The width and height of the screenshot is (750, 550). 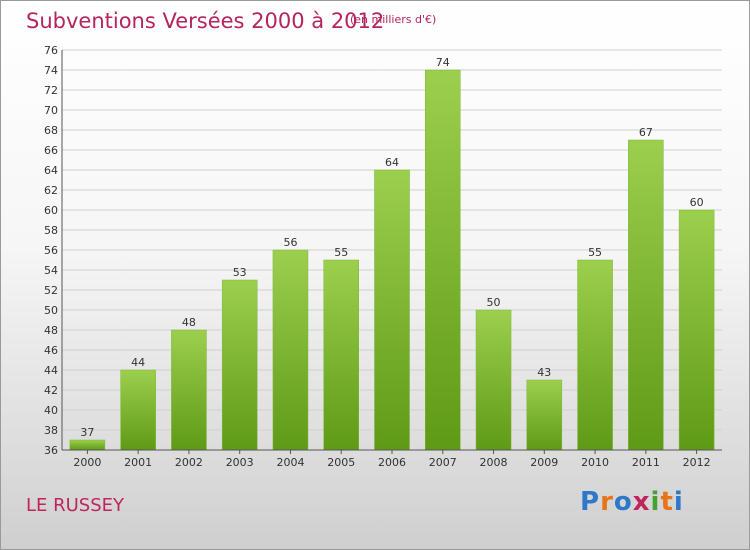 I want to click on y-tick-label: 42, so click(x=51, y=390).